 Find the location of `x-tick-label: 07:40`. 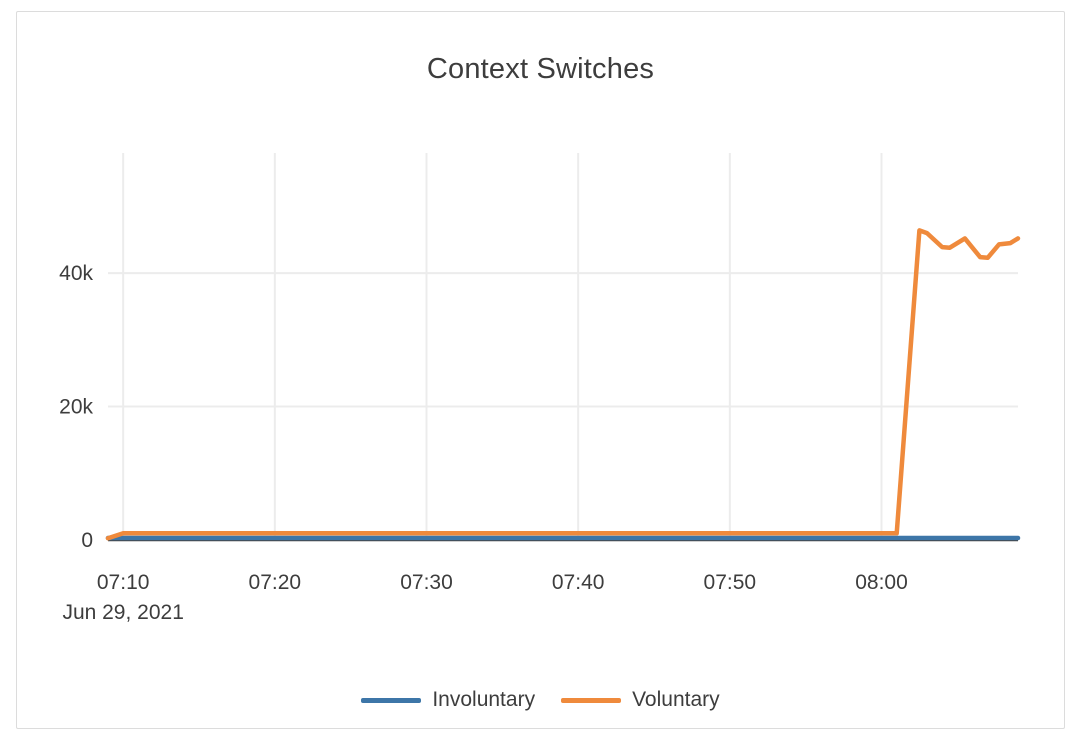

x-tick-label: 07:40 is located at coordinates (578, 582).